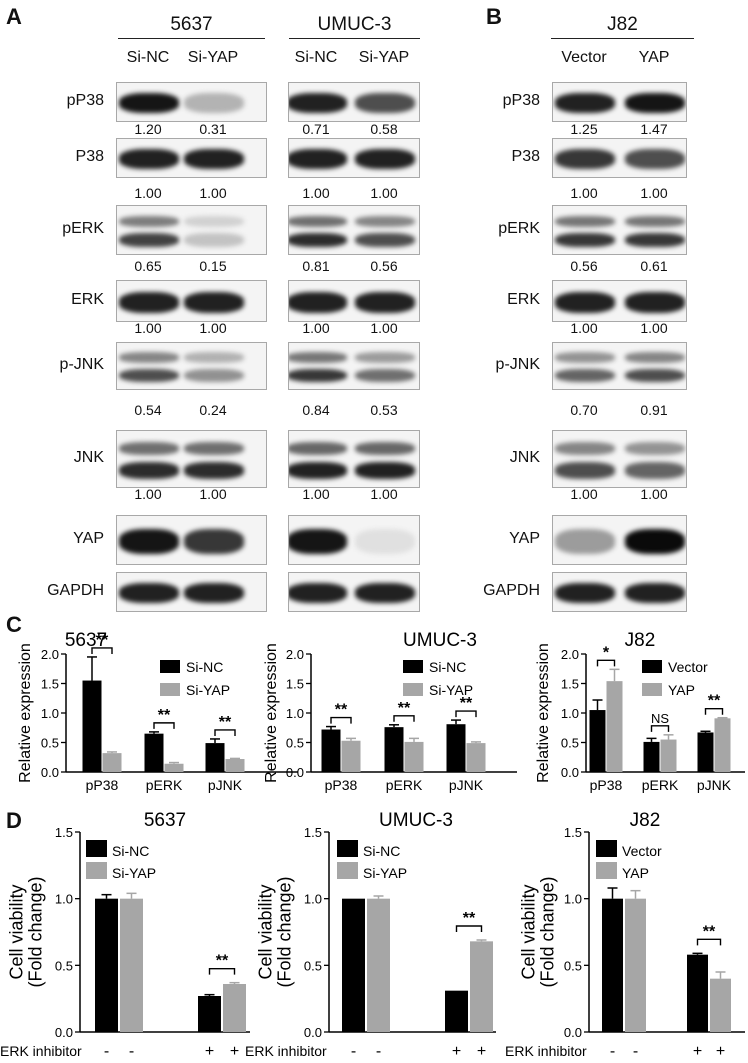 The image size is (748, 1063). Describe the element at coordinates (511, 590) in the screenshot. I see `blot-protein-label: GAPDH` at that location.